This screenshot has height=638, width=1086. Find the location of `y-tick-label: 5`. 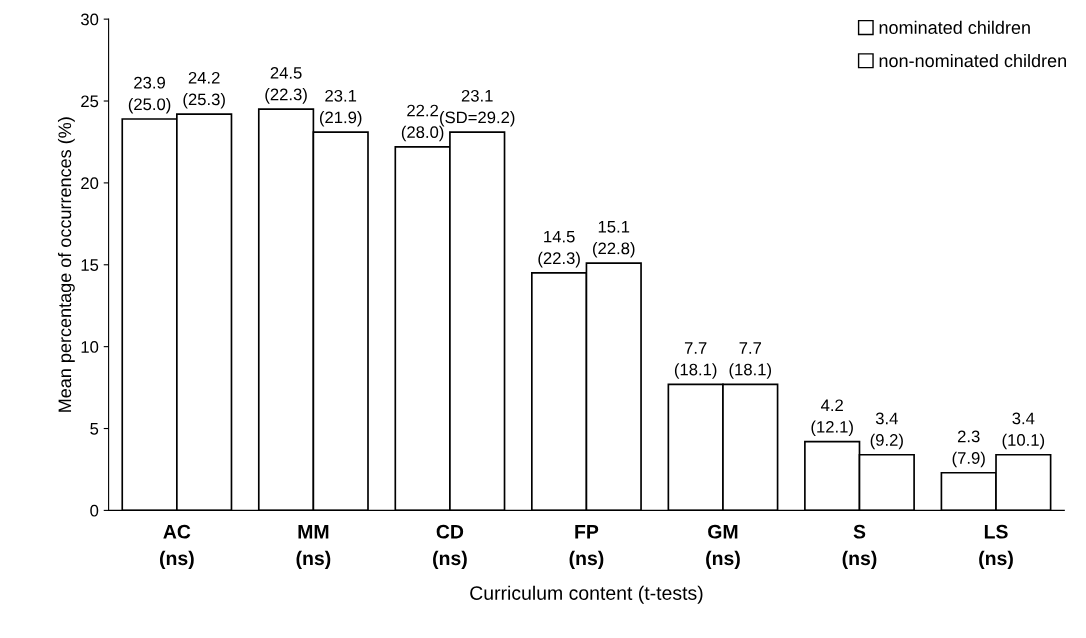

y-tick-label: 5 is located at coordinates (94, 429).